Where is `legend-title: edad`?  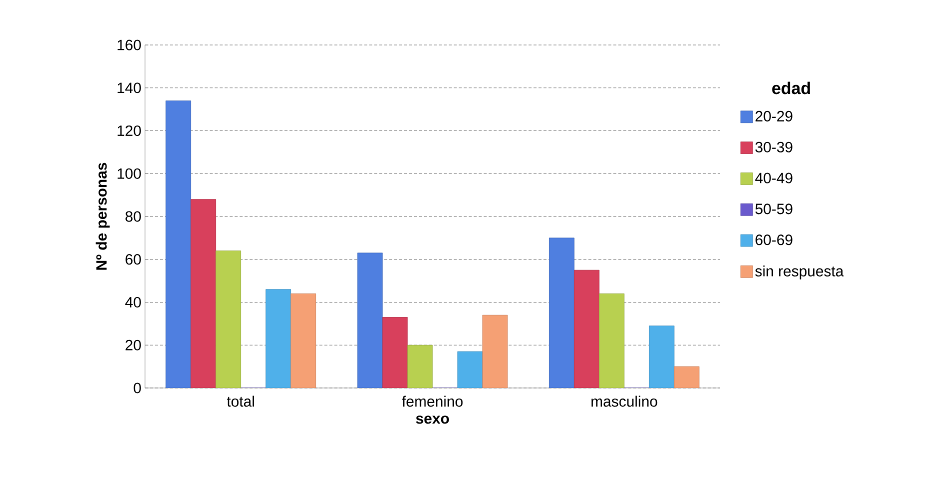
legend-title: edad is located at coordinates (791, 88).